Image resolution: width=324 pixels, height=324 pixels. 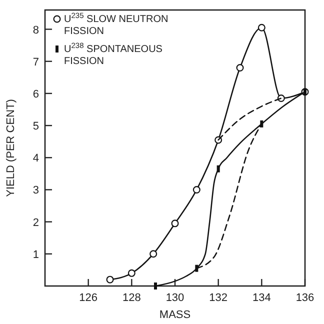 What do you see at coordinates (35, 254) in the screenshot?
I see `y-tick-label: 1` at bounding box center [35, 254].